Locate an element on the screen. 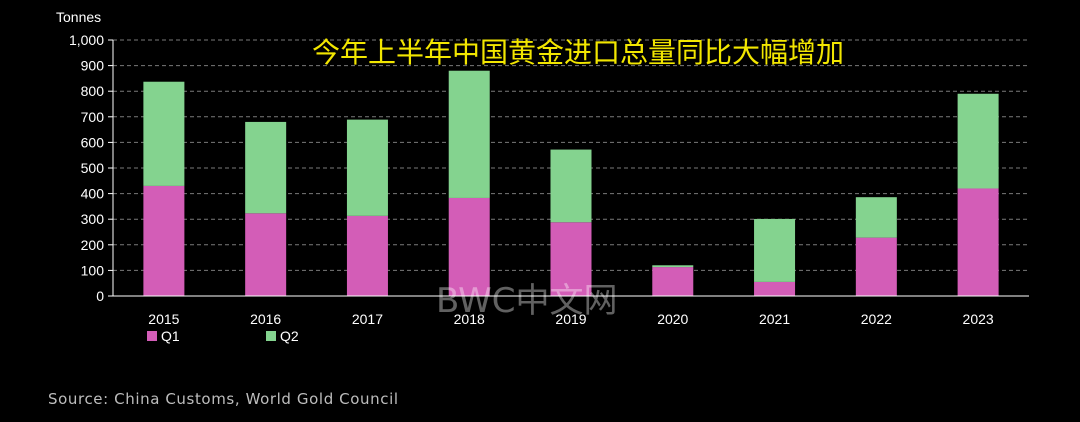 Image resolution: width=1080 pixels, height=422 pixels. bar-q1-2015 is located at coordinates (164, 240).